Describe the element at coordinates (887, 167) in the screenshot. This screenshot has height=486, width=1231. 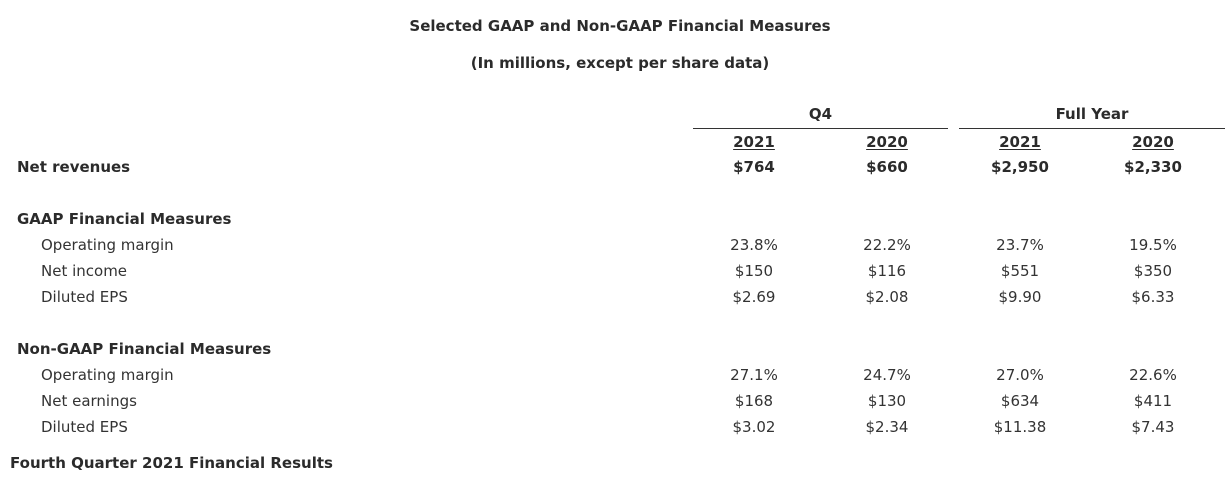
I see `table-cell: $660` at that location.